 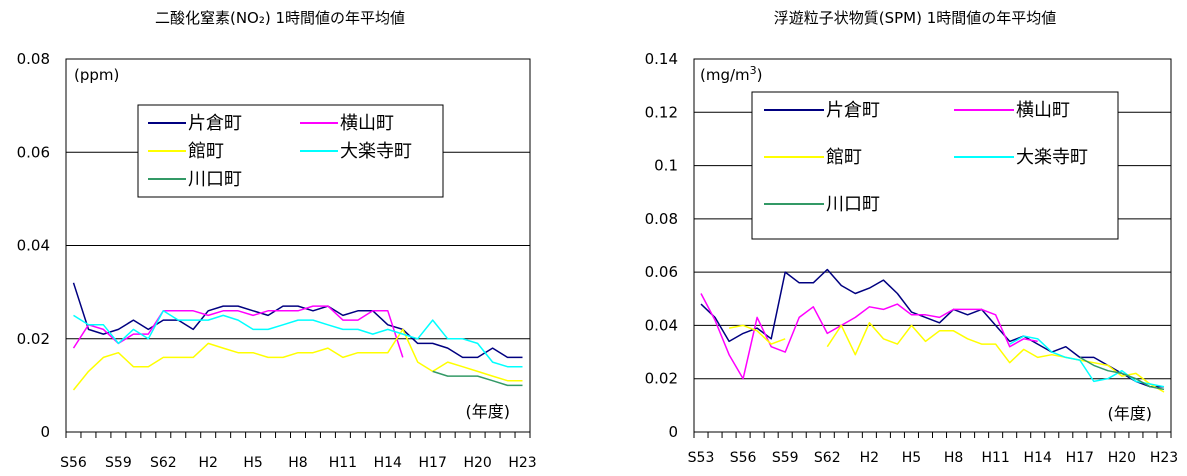 What do you see at coordinates (731, 74) in the screenshot?
I see `y-axis-unit: (mg/m3)` at bounding box center [731, 74].